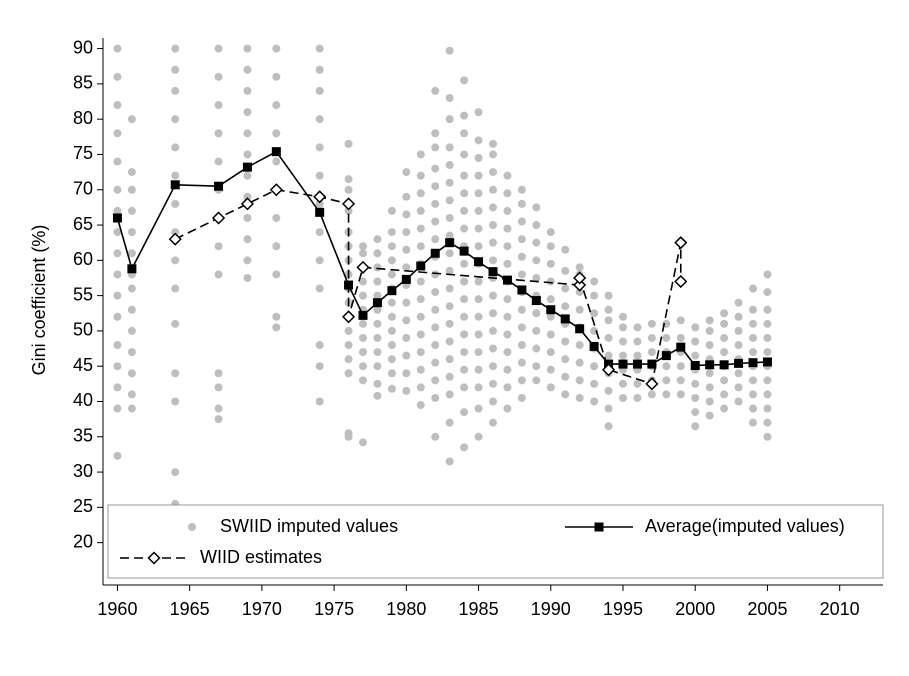 This screenshot has width=909, height=676. I want to click on legend-label: WIID estimates, so click(261, 557).